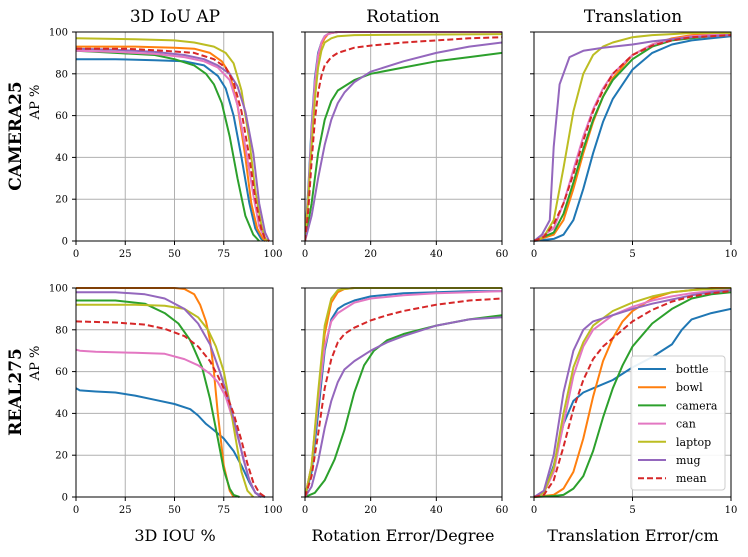 The width and height of the screenshot is (748, 557). Describe the element at coordinates (672, 478) in the screenshot. I see `legend-item-mean: mean` at that location.